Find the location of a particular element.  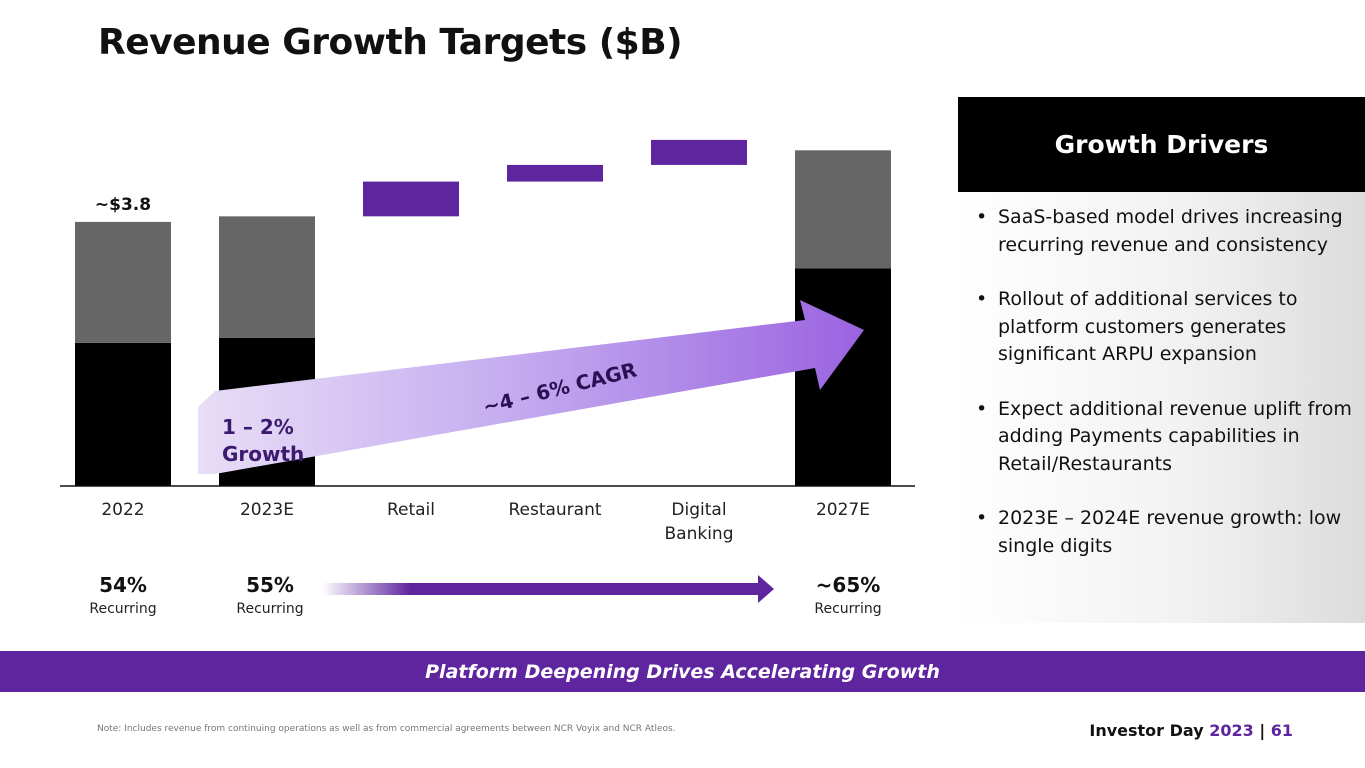

growth-annotation-line: 1 – 2% is located at coordinates (258, 427).